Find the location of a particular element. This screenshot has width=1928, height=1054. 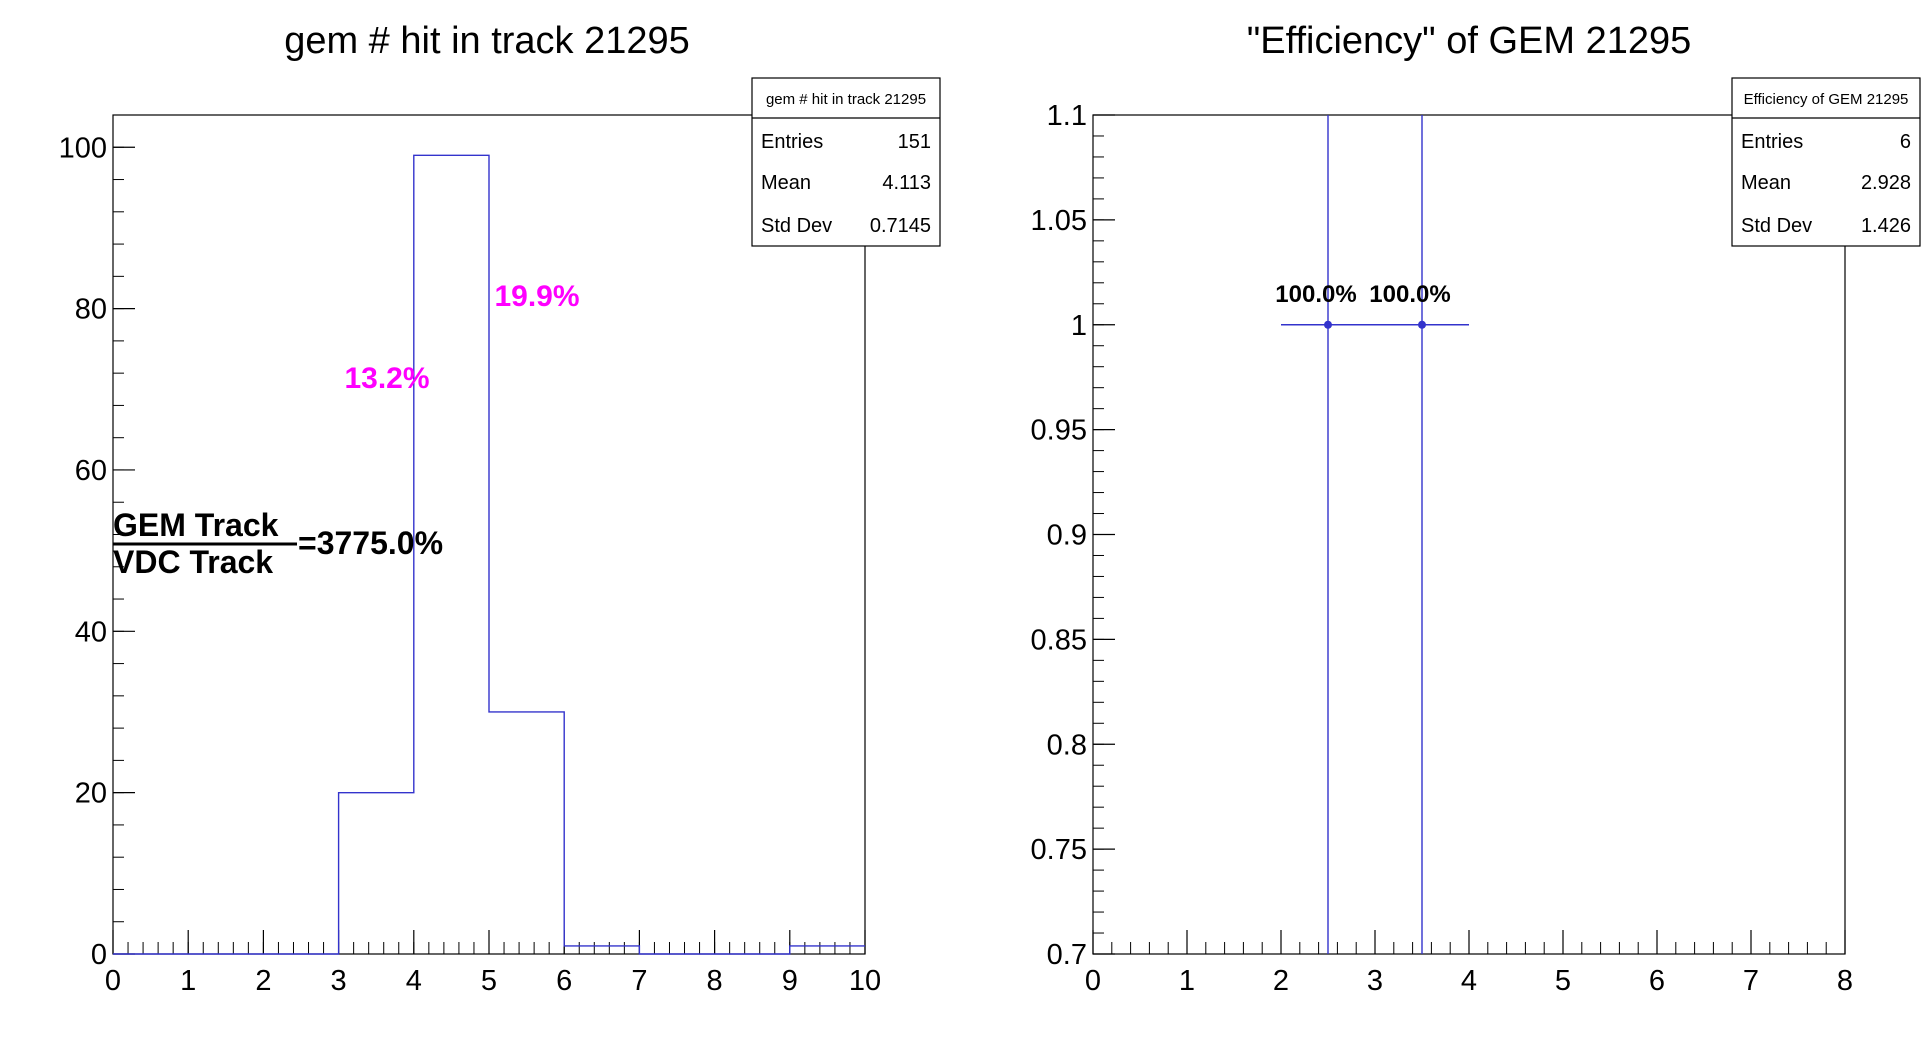

stats-box-title: Efficiency of GEM 21295 is located at coordinates (1826, 99).